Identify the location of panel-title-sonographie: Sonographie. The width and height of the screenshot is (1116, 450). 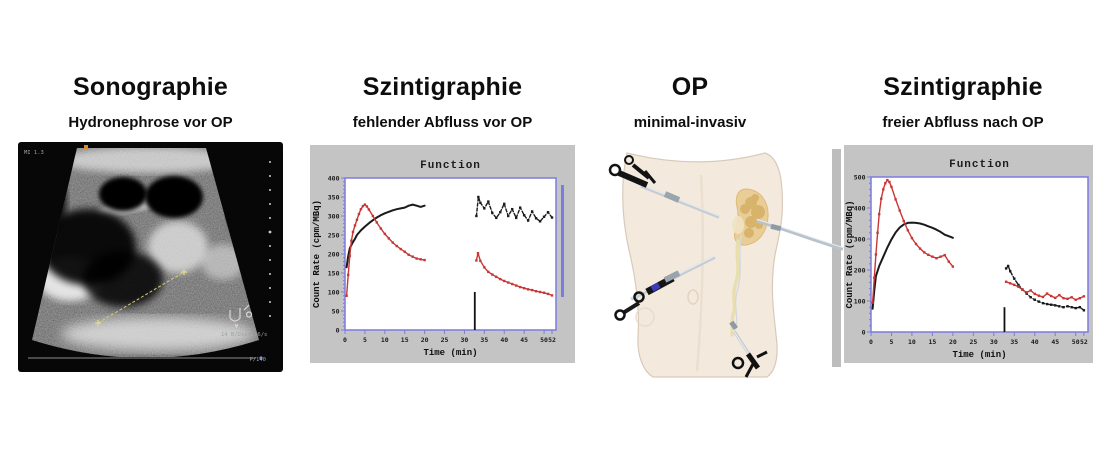
(150, 87).